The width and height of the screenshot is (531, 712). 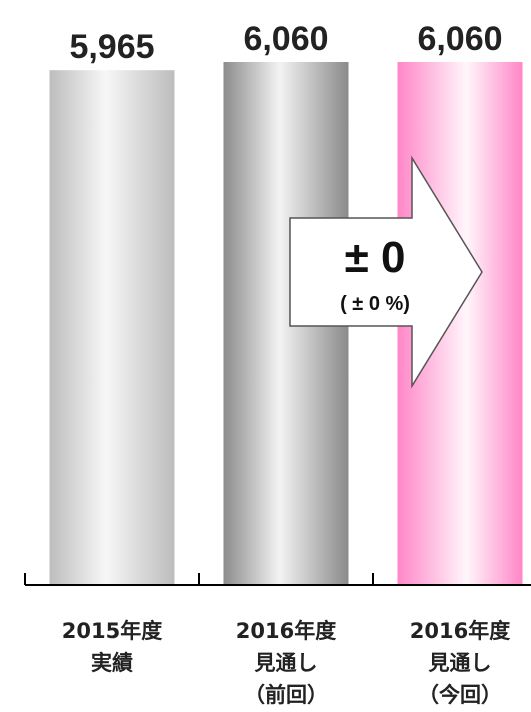 What do you see at coordinates (460, 695) in the screenshot?
I see `category-label-3-line-3: （今回）` at bounding box center [460, 695].